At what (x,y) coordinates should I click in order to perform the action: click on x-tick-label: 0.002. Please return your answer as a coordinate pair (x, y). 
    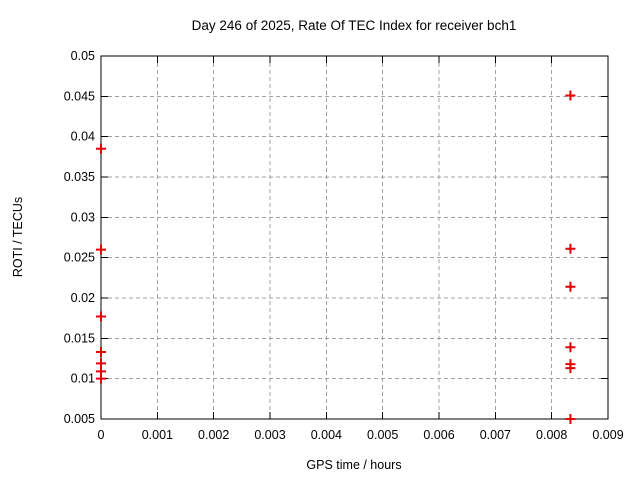
    Looking at the image, I should click on (213, 435).